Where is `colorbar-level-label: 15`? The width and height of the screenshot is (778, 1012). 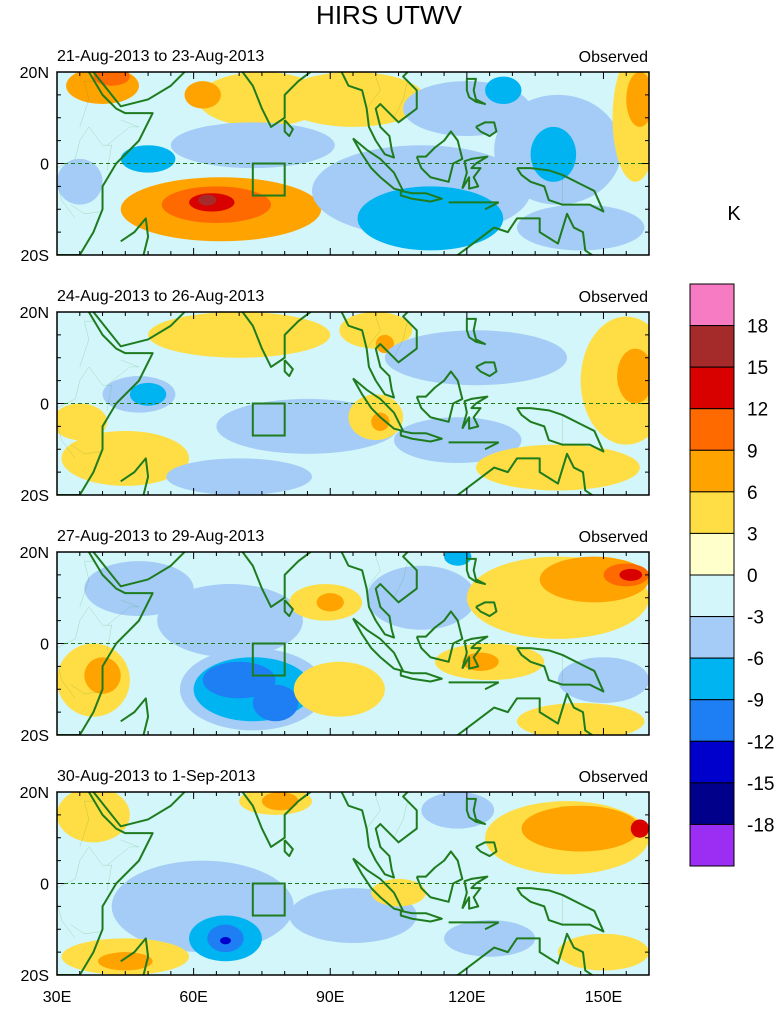
colorbar-level-label: 15 is located at coordinates (757, 368).